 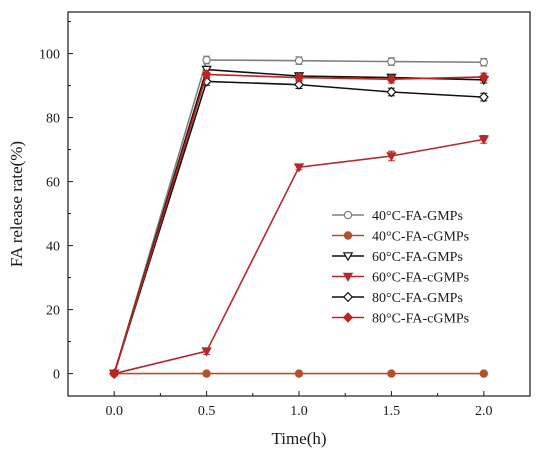 I want to click on y-tick-label: 20, so click(x=53, y=311).